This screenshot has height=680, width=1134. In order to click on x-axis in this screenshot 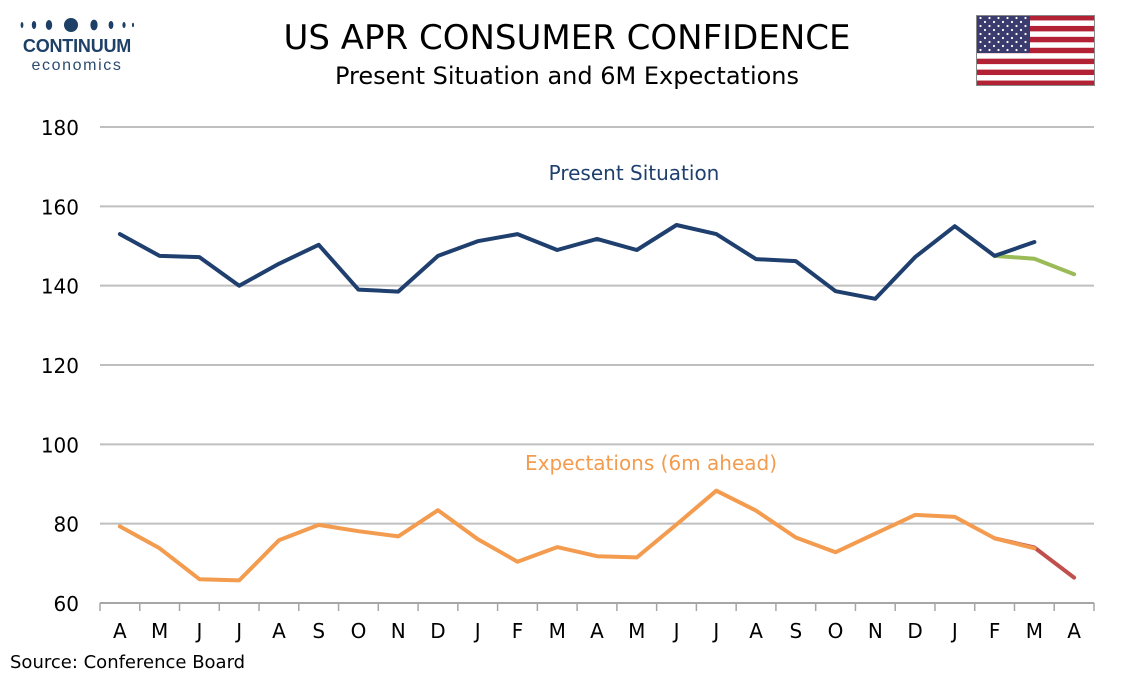, I will do `click(597, 606)`.